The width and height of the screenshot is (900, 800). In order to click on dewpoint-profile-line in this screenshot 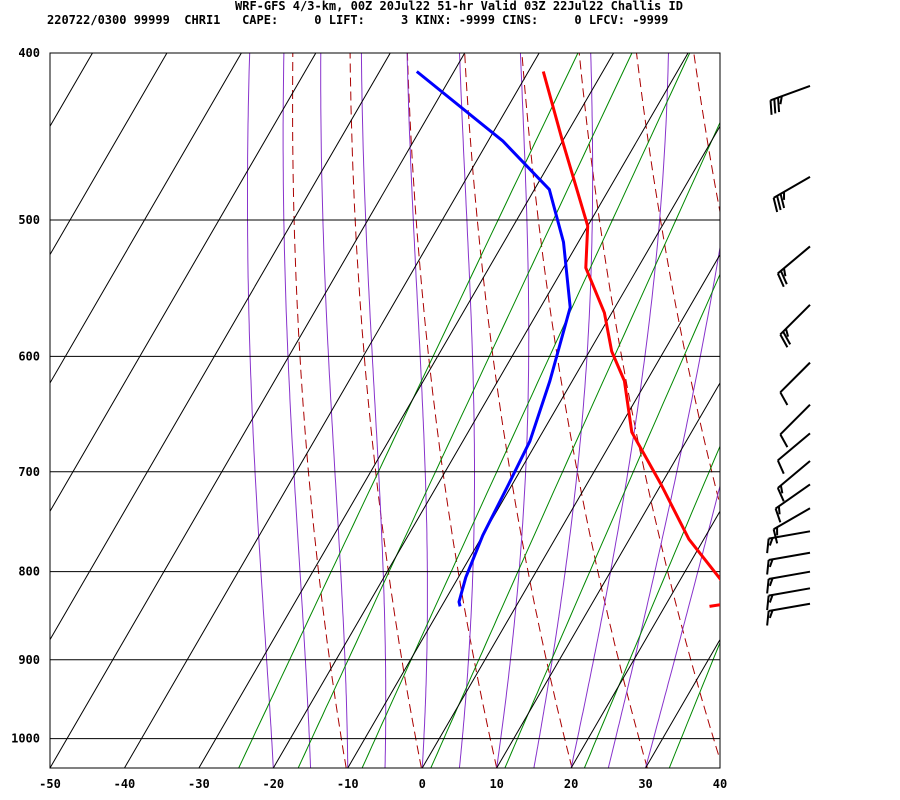, I will do `click(493, 338)`.